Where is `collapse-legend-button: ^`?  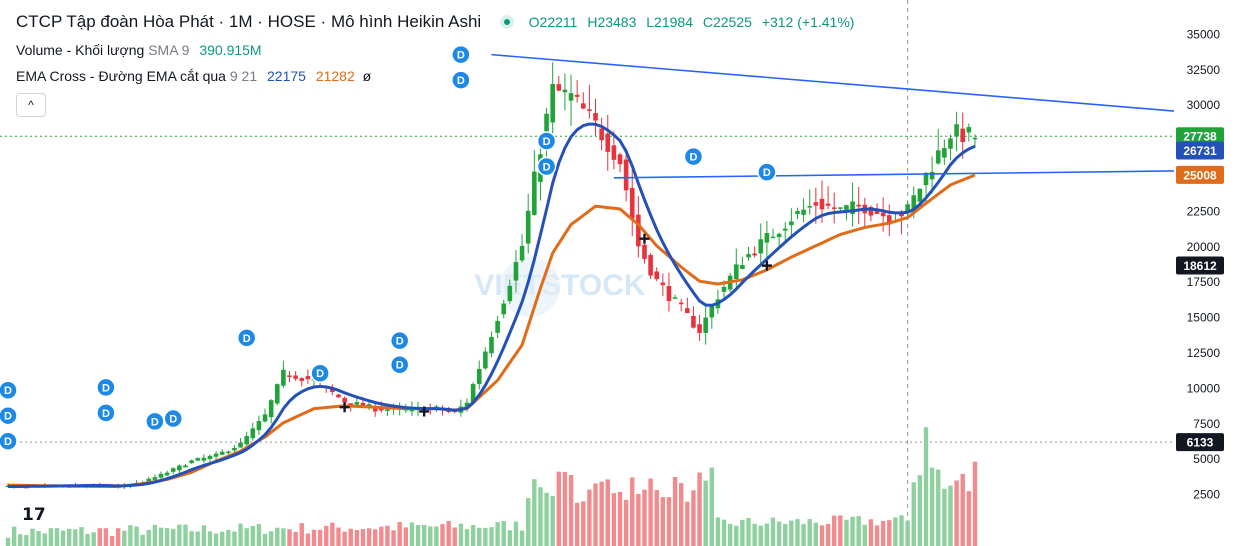 collapse-legend-button: ^ is located at coordinates (31, 105).